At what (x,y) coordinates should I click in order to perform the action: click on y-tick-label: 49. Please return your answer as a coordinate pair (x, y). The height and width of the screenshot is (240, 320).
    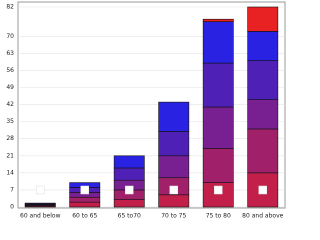
    Looking at the image, I should click on (10, 87).